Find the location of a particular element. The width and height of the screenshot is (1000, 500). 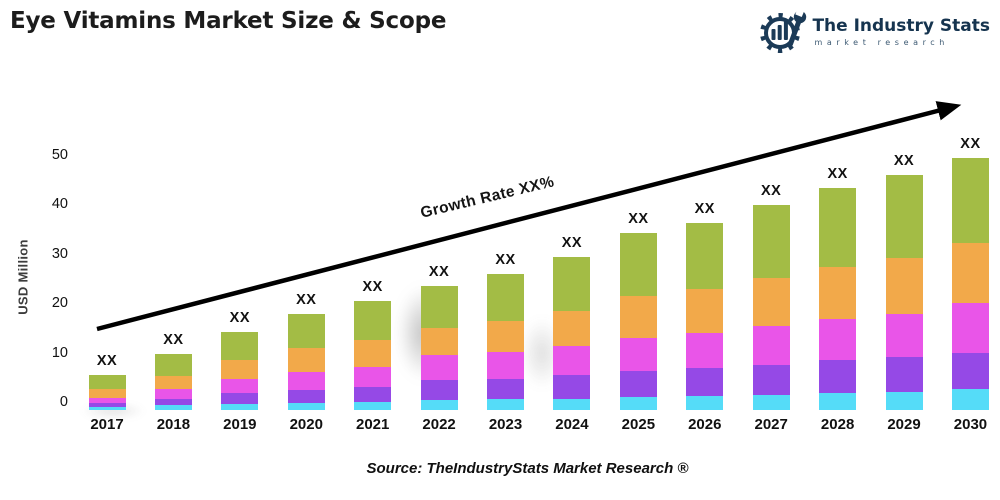

gear-wrench-chart-icon is located at coordinates (783, 32).